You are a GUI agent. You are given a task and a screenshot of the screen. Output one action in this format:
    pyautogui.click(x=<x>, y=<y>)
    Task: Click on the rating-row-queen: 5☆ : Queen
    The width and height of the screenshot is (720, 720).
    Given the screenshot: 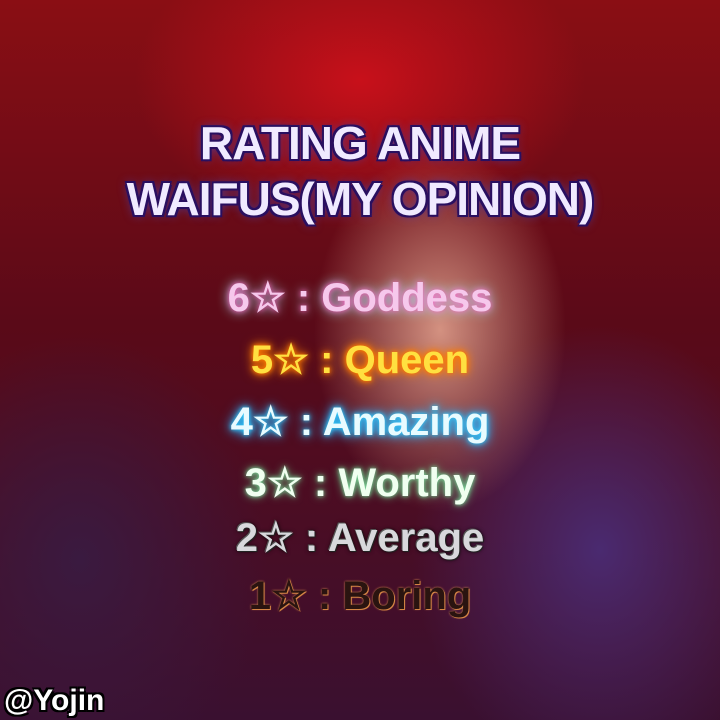 What is the action you would take?
    pyautogui.click(x=360, y=360)
    